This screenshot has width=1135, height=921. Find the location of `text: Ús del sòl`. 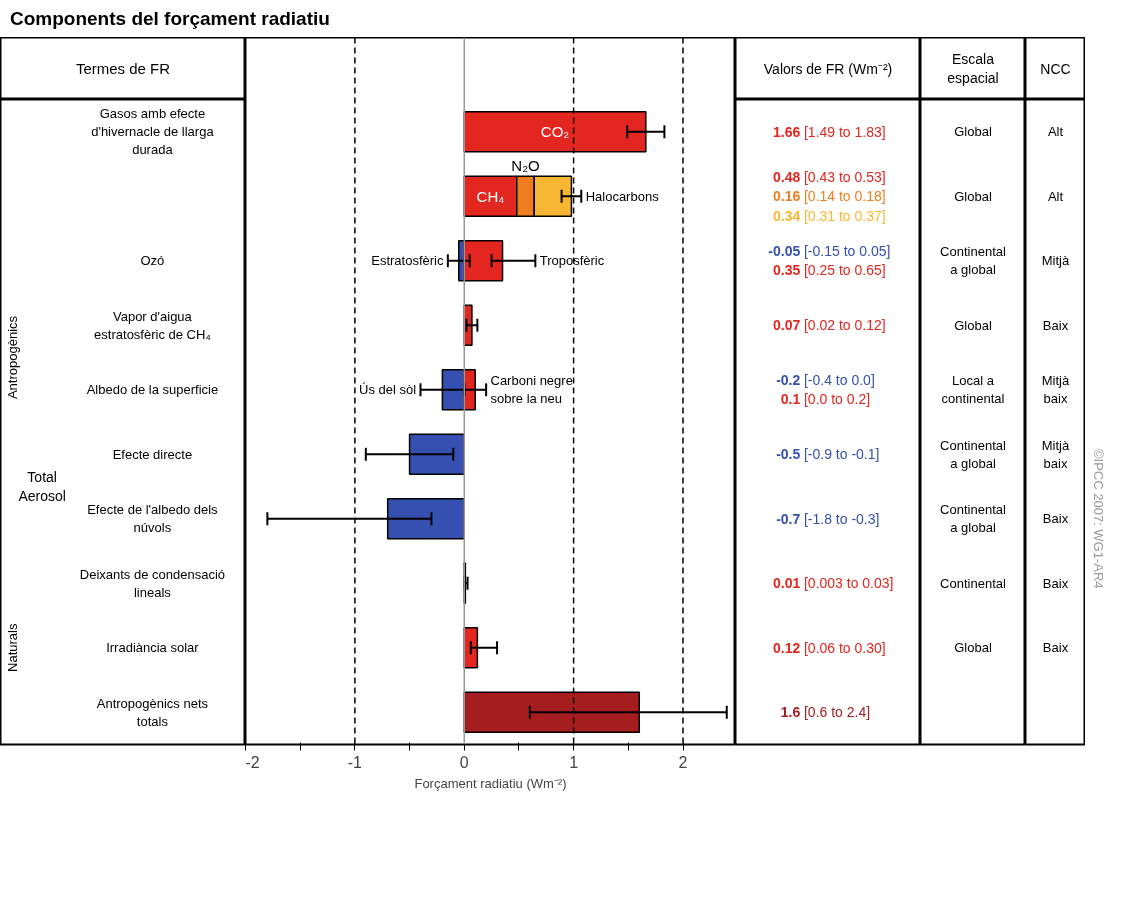

text: Ús del sòl is located at coordinates (388, 390).